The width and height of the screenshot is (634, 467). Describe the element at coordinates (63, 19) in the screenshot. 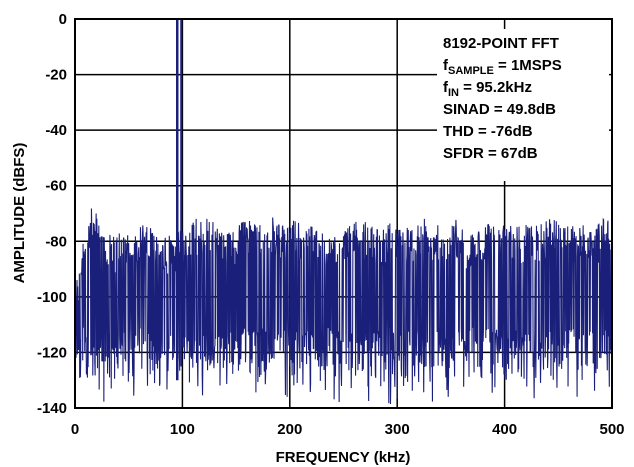

I see `y-tick-label: 0` at that location.